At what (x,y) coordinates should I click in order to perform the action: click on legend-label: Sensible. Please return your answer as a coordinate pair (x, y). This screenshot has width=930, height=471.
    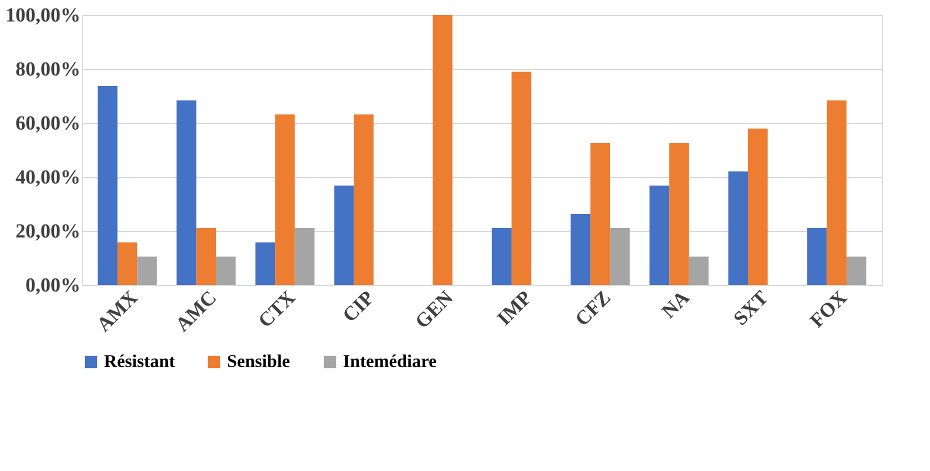
    Looking at the image, I should click on (258, 361).